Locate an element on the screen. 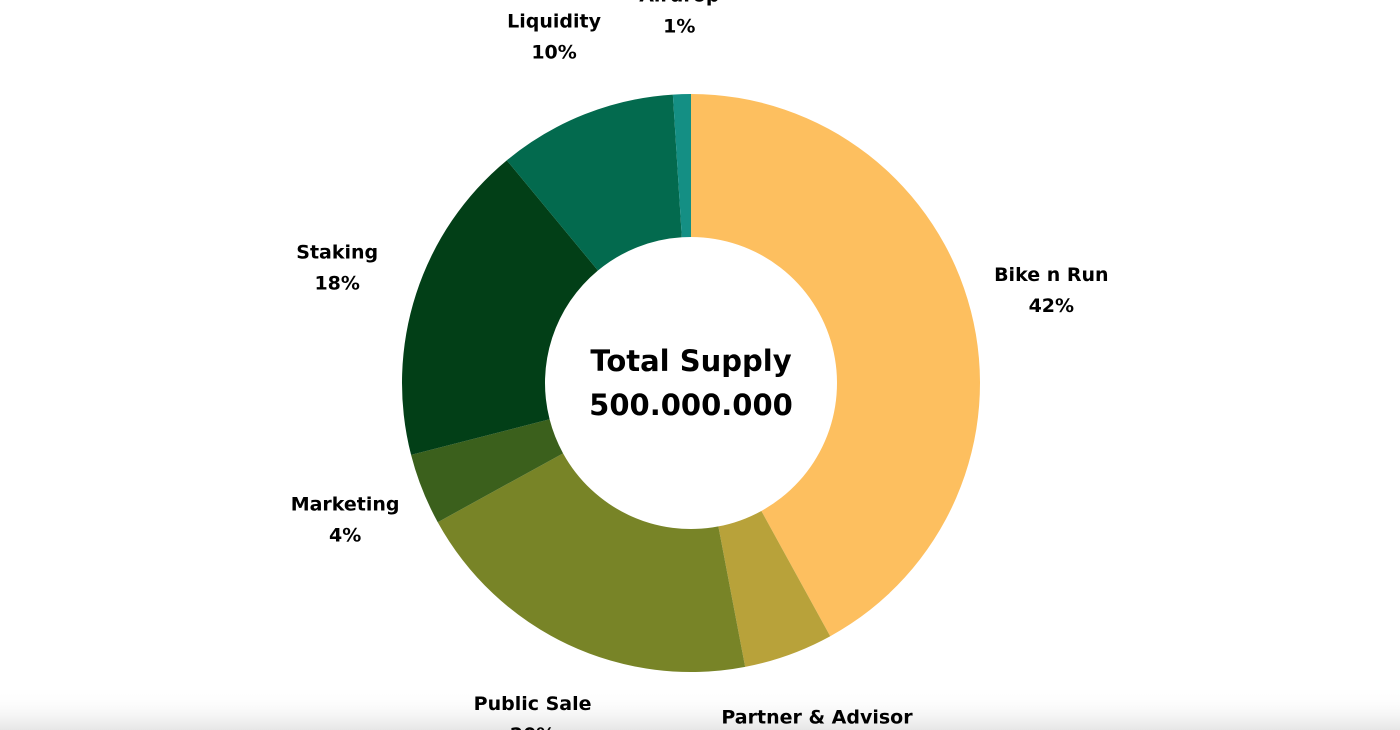  bottom-shade is located at coordinates (700, 710).